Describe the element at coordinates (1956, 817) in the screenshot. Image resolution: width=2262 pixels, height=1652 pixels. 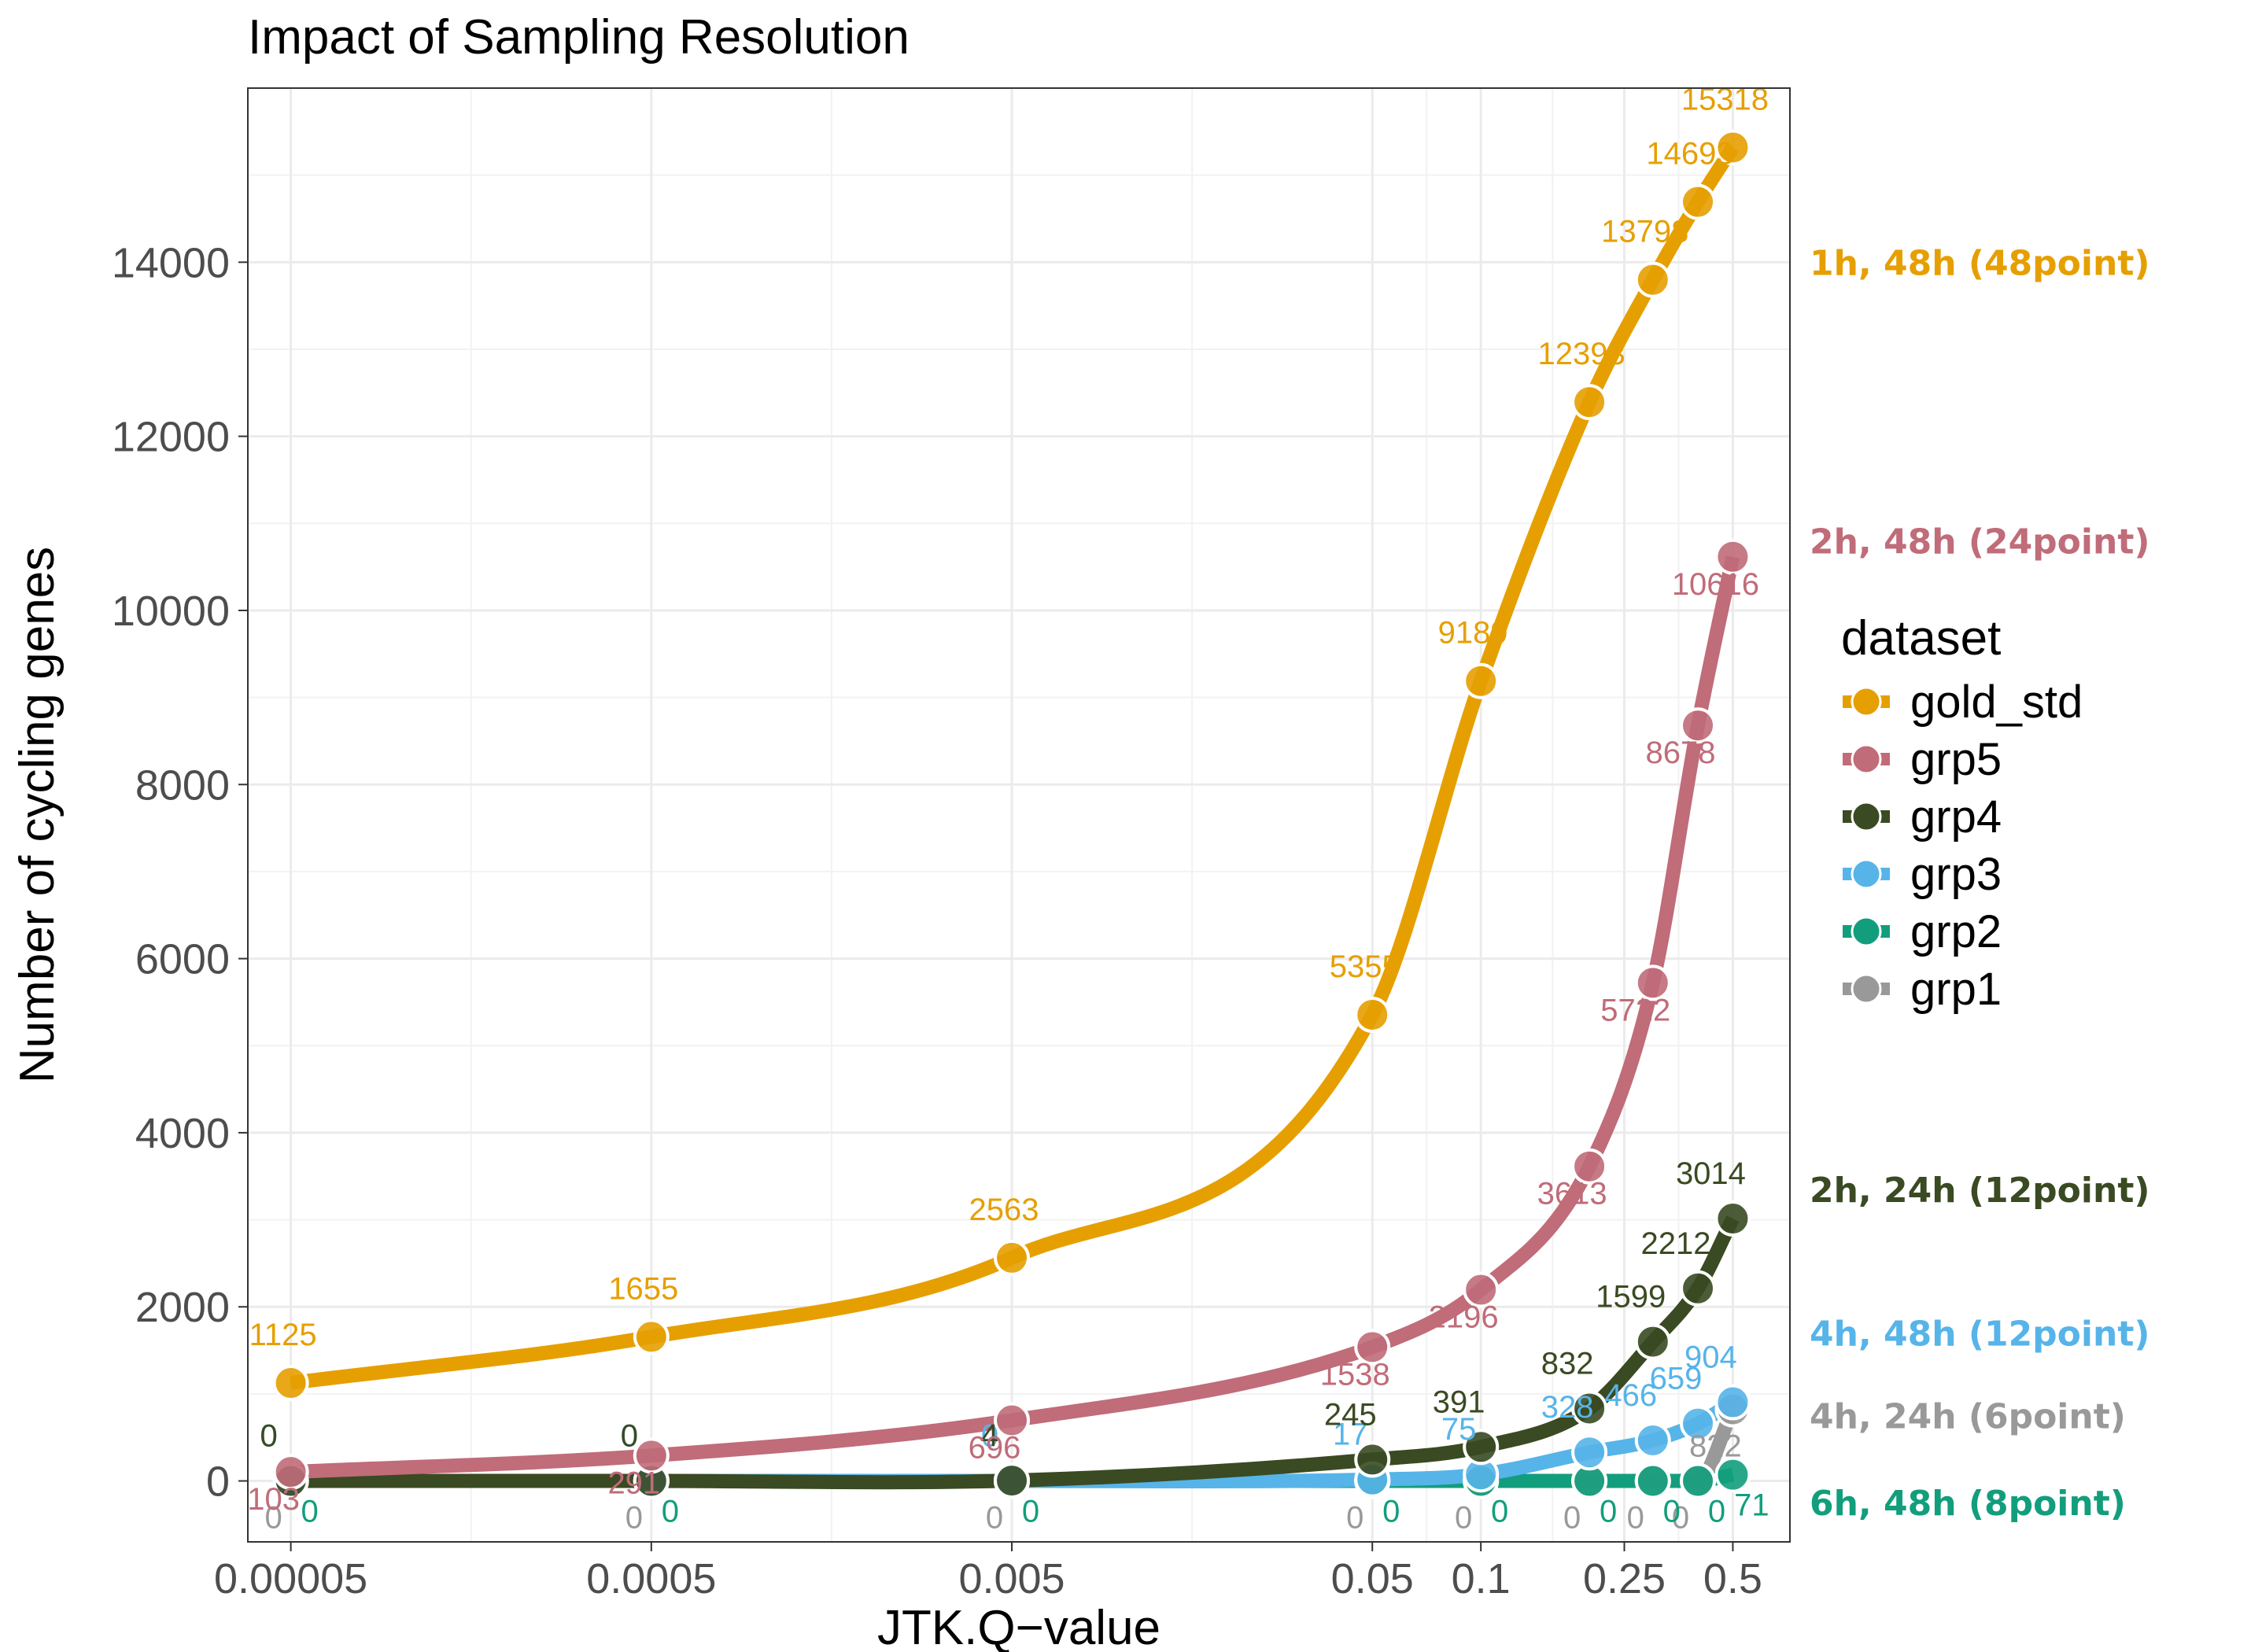
I see `legend-label-grp4: grp4` at that location.